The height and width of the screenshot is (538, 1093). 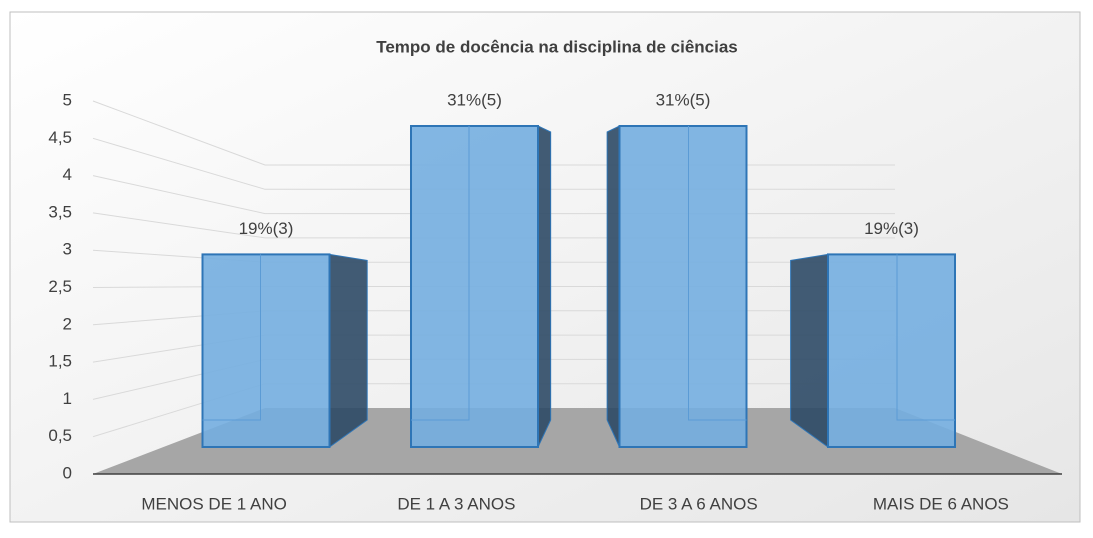 I want to click on y-tick-label: 5, so click(x=67, y=99).